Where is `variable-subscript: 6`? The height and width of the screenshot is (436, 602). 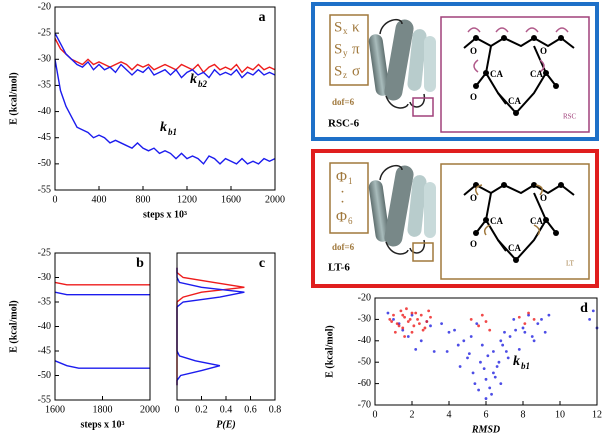
variable-subscript: 6 is located at coordinates (350, 221).